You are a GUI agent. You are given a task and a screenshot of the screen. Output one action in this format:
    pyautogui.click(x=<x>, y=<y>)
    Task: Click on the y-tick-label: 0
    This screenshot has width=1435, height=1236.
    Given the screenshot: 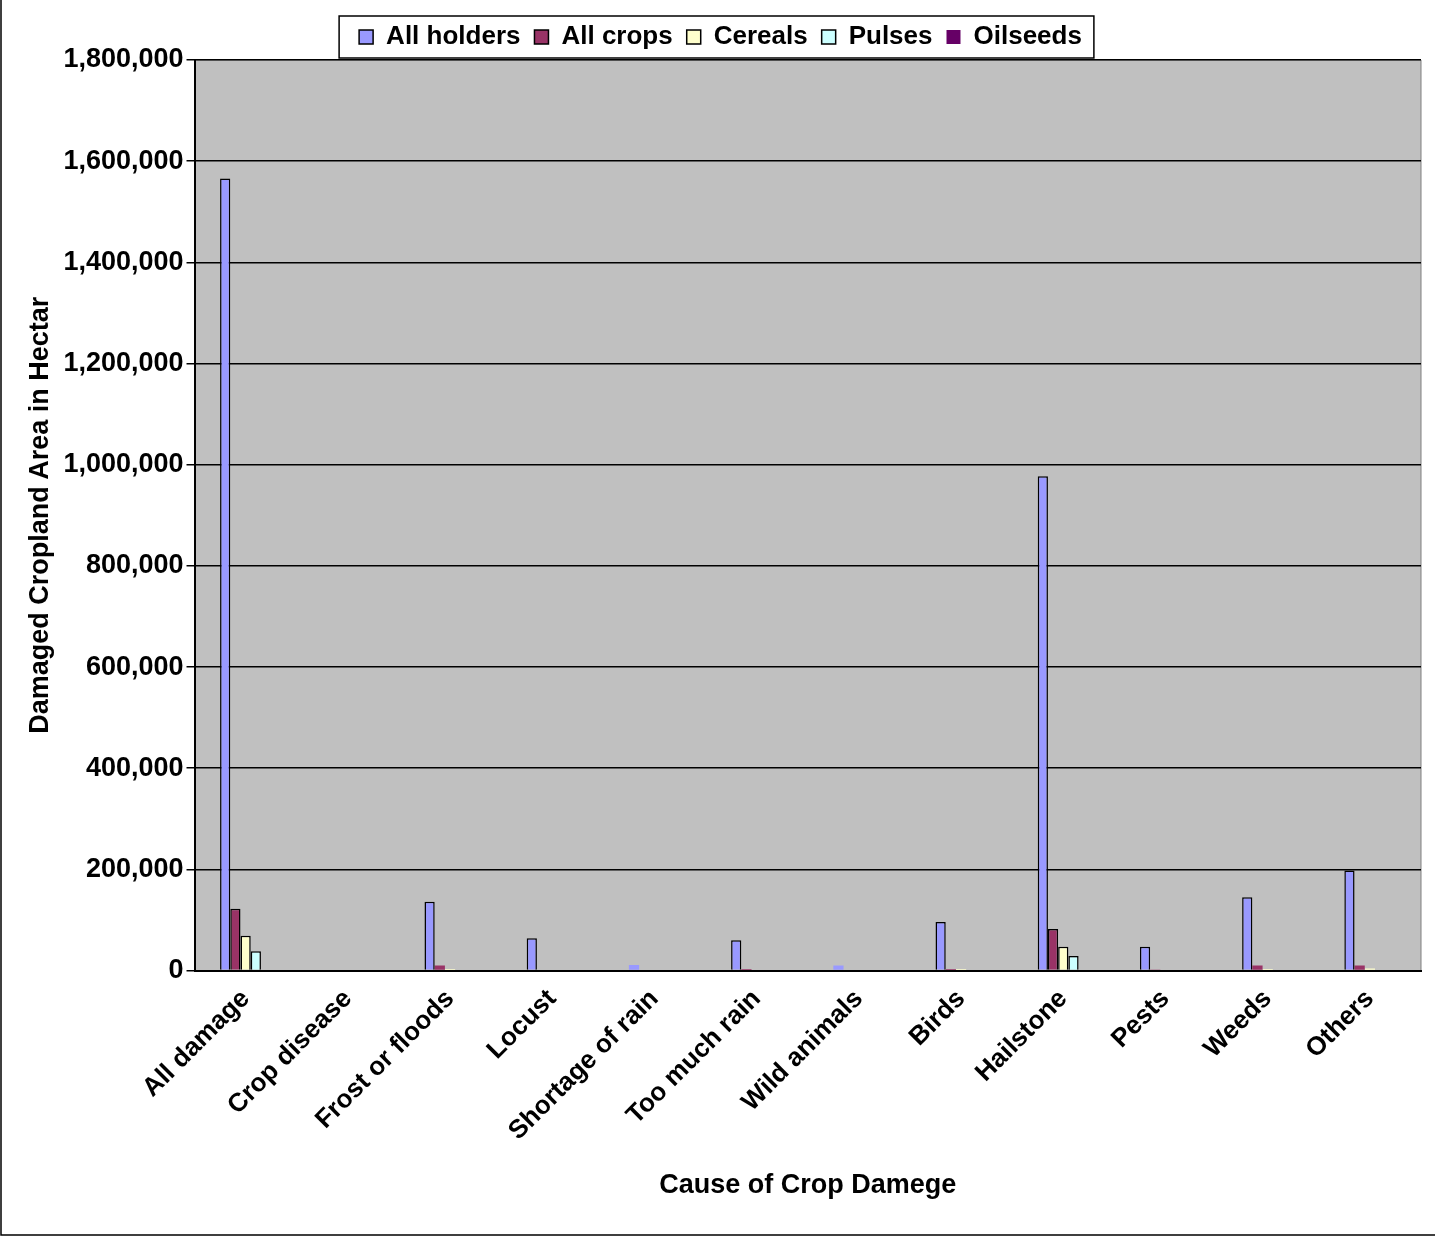 What is the action you would take?
    pyautogui.click(x=176, y=969)
    